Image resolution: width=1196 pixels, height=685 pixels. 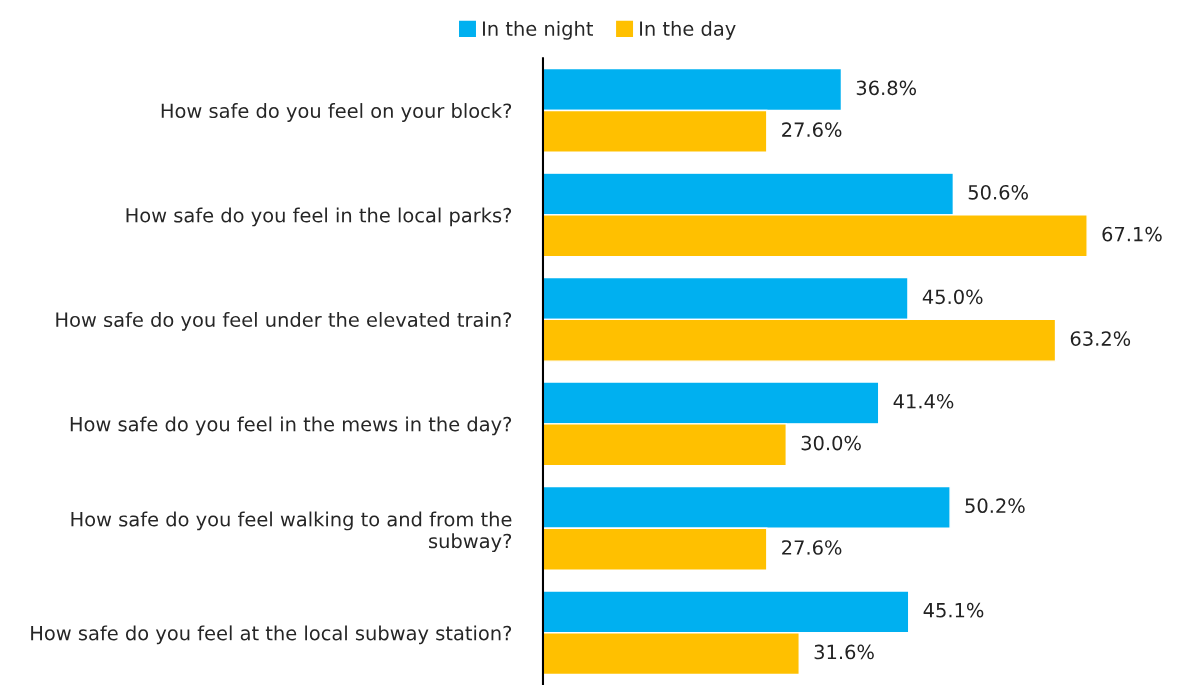 What do you see at coordinates (844, 652) in the screenshot?
I see `data-label: 31.6%` at bounding box center [844, 652].